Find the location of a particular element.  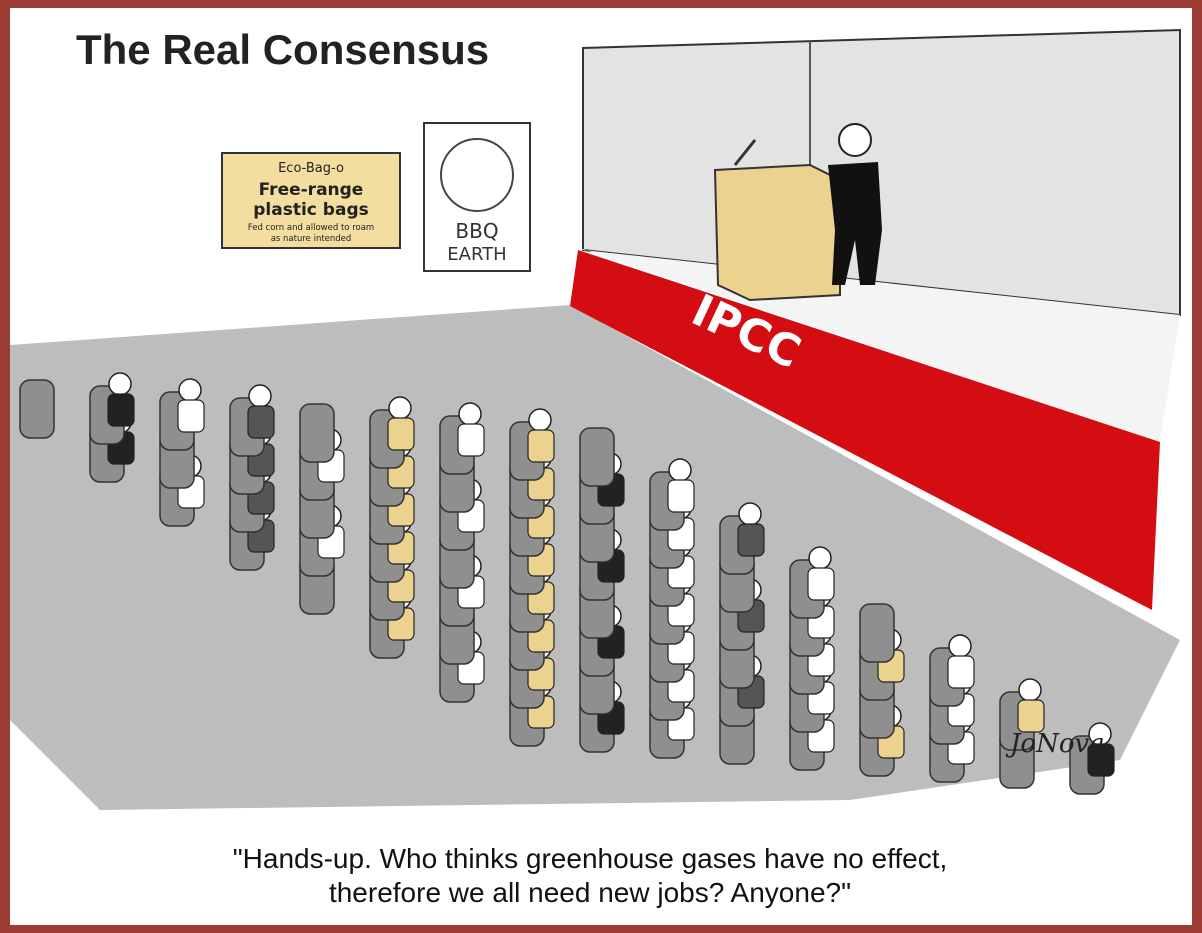

sign-line: plastic bags is located at coordinates (310, 210).